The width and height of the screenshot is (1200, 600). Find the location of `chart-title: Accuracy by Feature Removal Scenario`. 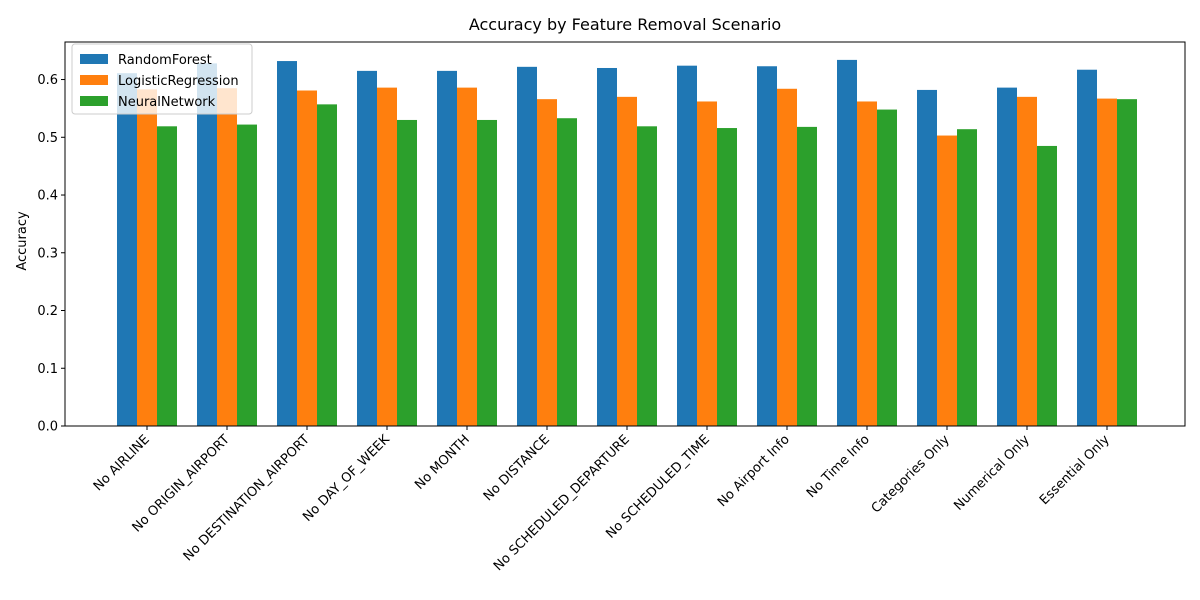

chart-title: Accuracy by Feature Removal Scenario is located at coordinates (625, 24).